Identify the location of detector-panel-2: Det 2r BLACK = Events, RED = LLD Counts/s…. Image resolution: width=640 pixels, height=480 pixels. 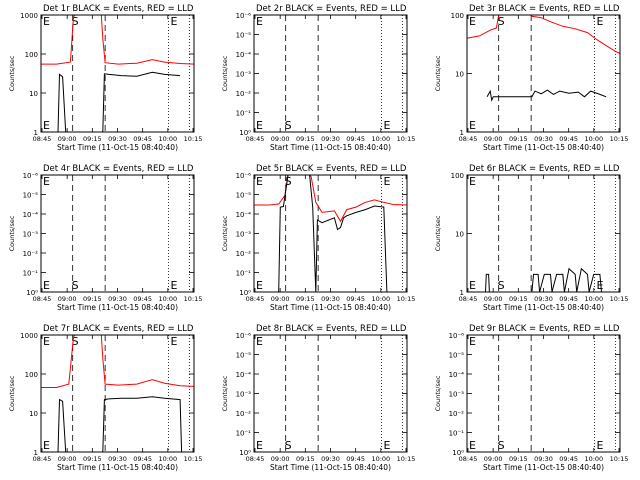
(318, 78).